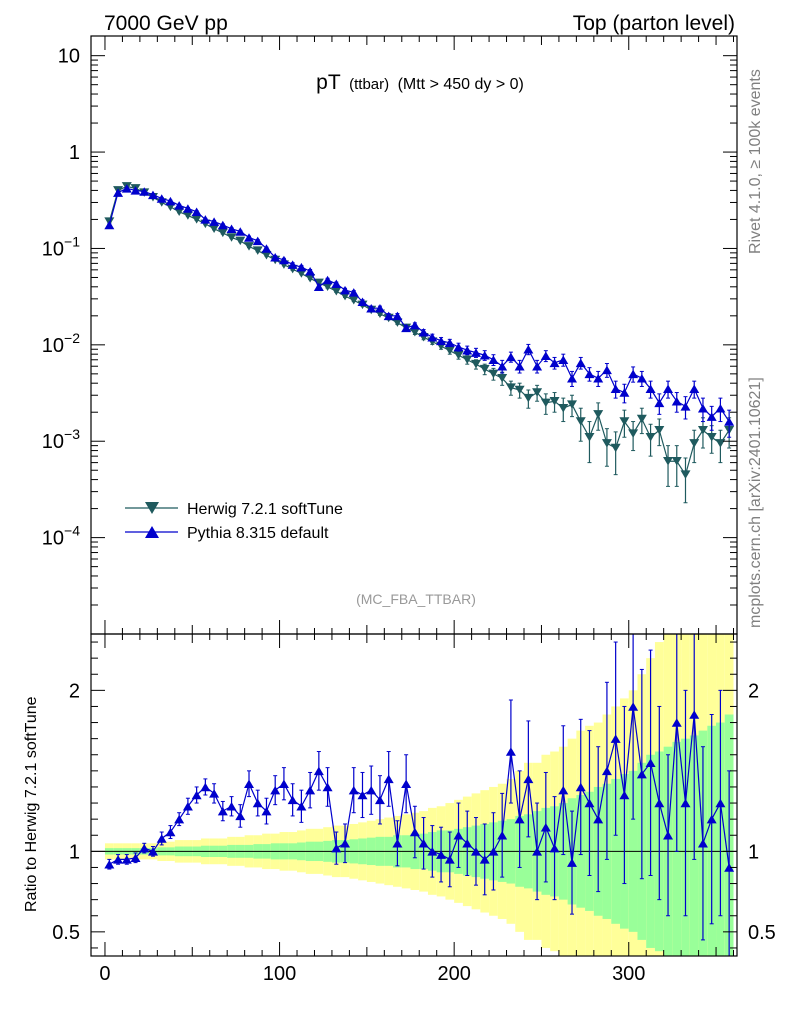  What do you see at coordinates (328, 82) in the screenshot?
I see `title-main: pT` at bounding box center [328, 82].